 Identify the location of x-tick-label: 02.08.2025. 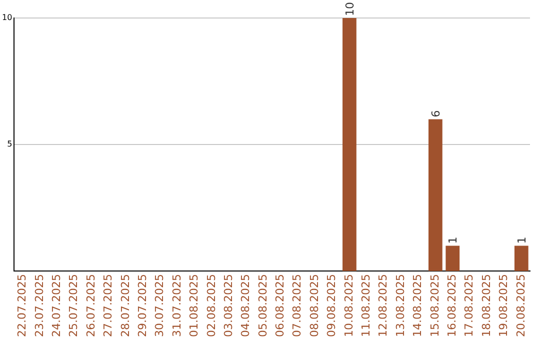
(211, 306).